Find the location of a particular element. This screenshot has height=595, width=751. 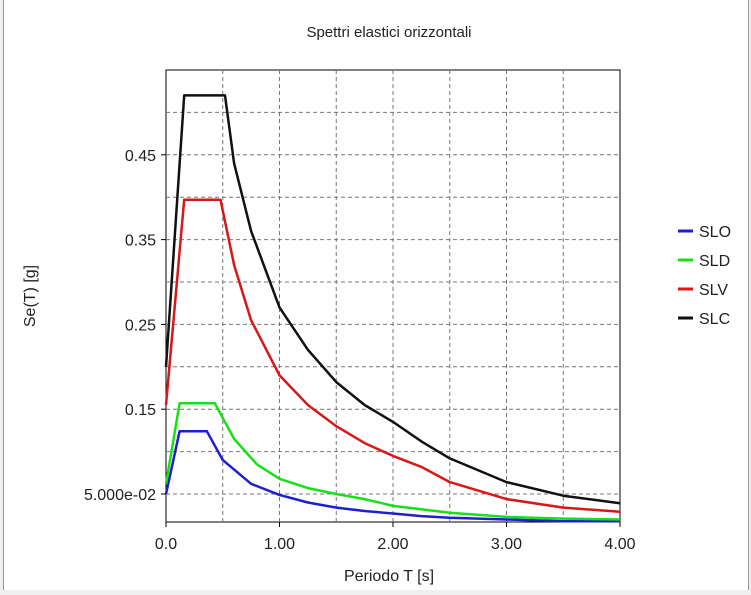

x-tick-label: 4.00 is located at coordinates (619, 544).